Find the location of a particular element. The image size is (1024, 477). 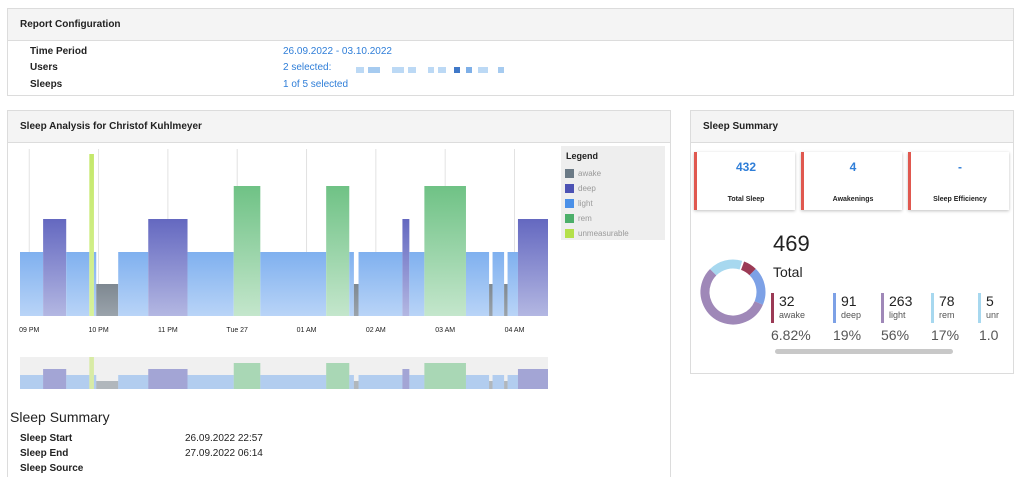

sleep-end-label: Sleep End is located at coordinates (44, 453).